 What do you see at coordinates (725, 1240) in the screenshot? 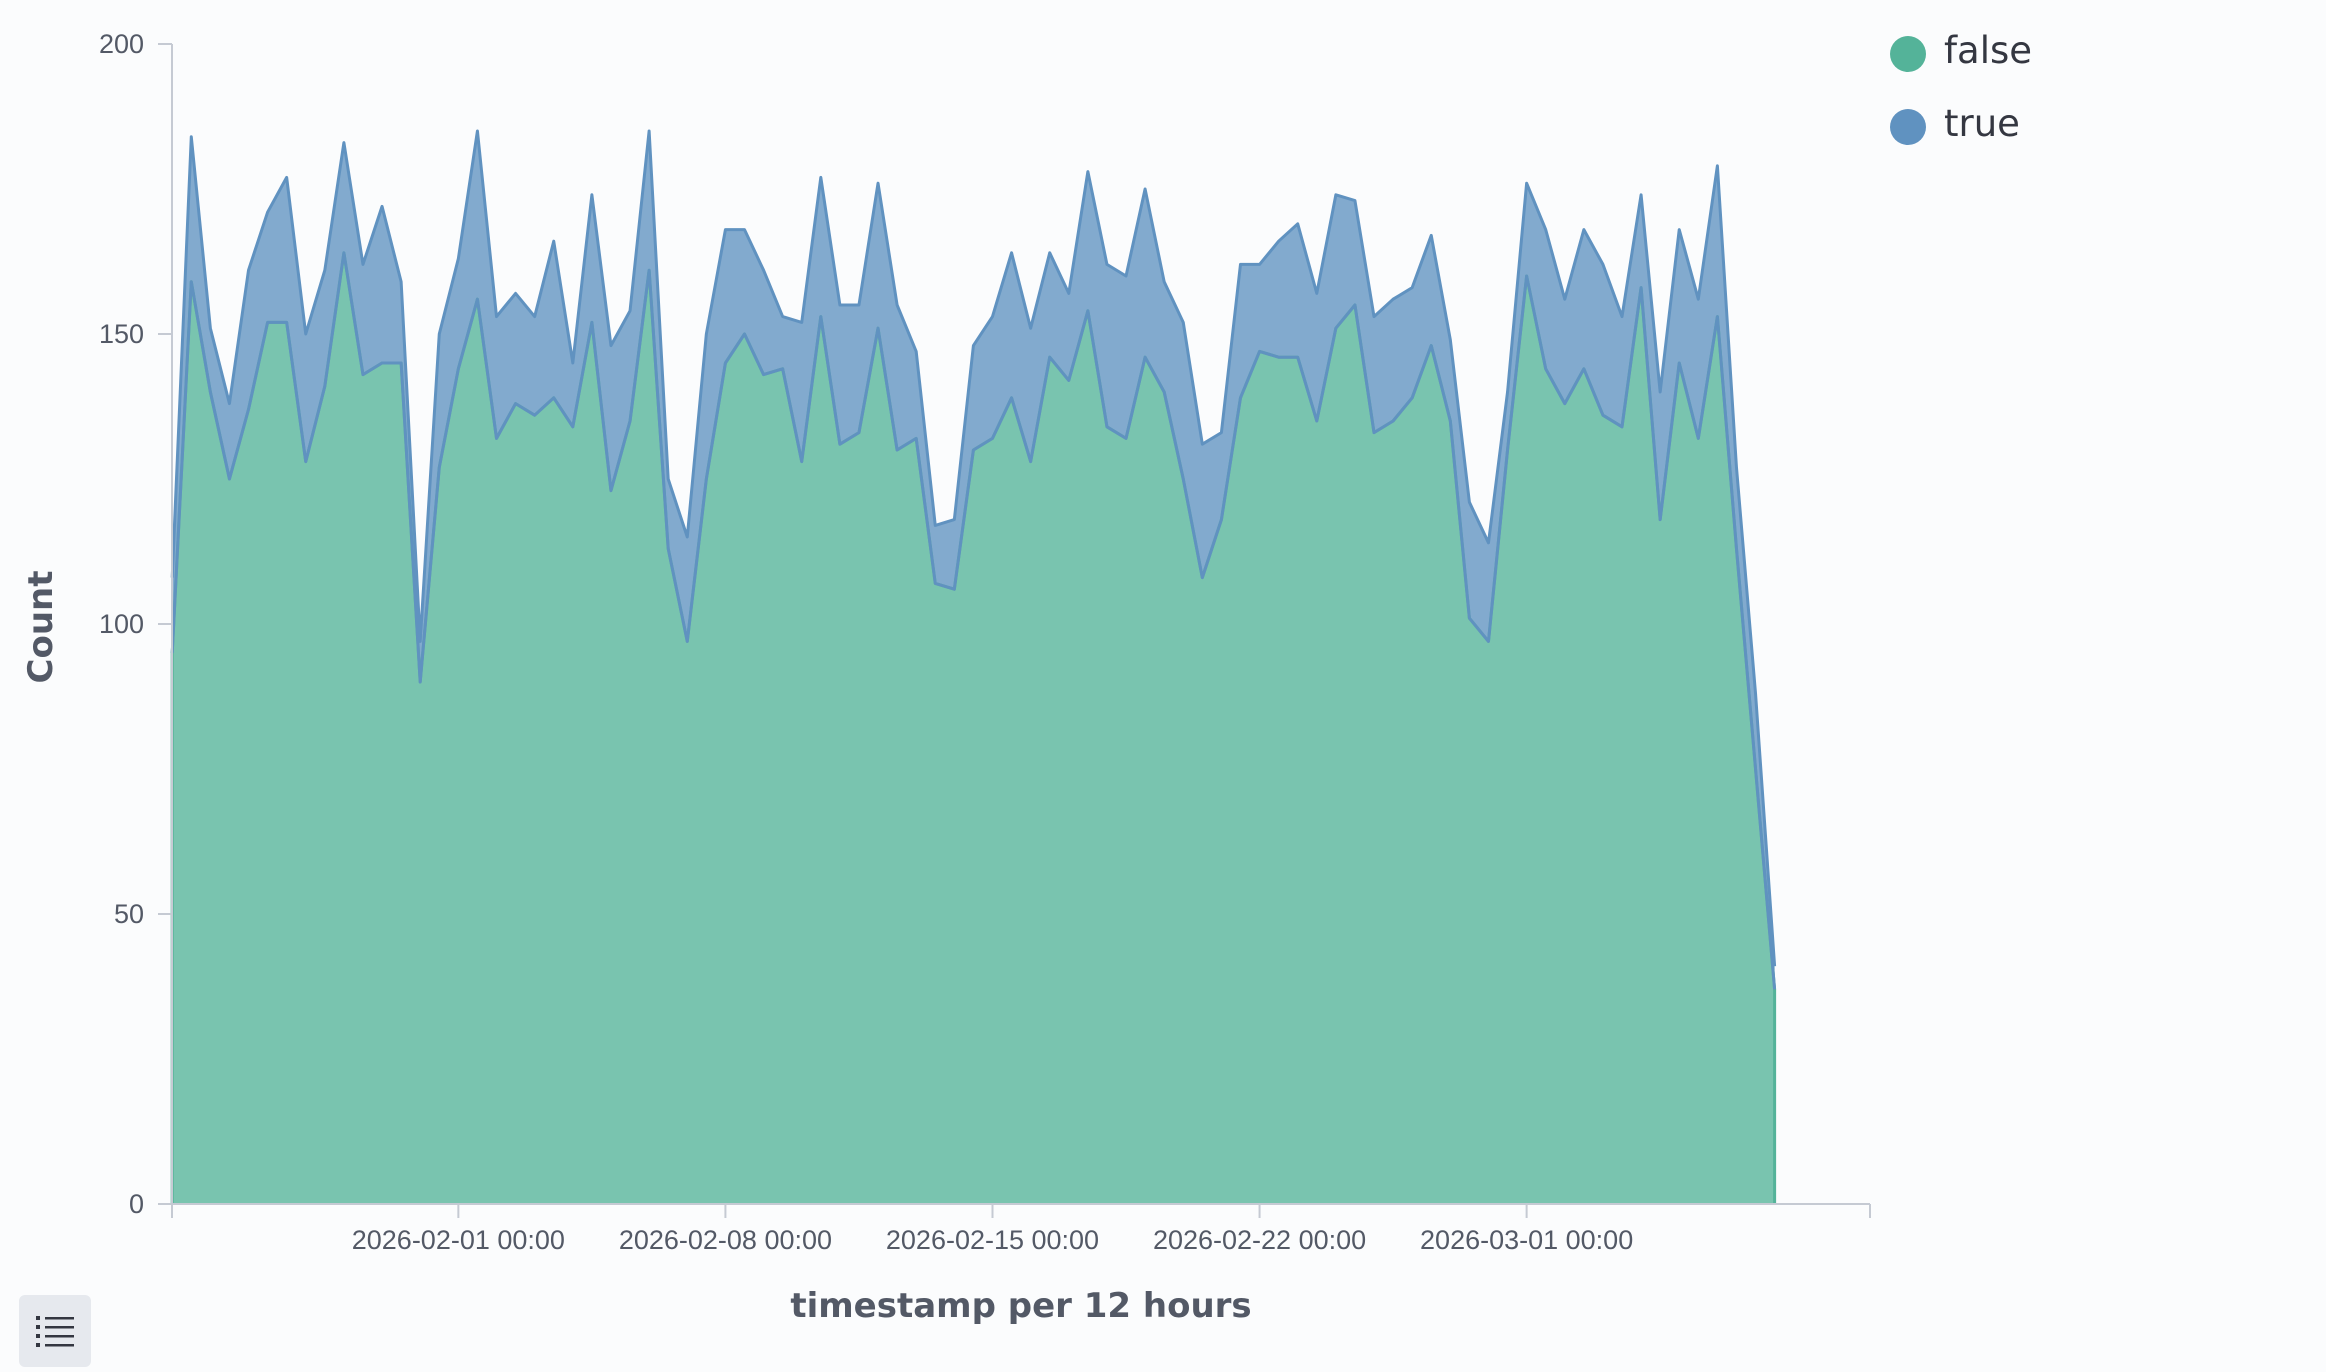
I see `x-tick-label: 2026-02-08 00:00` at bounding box center [725, 1240].